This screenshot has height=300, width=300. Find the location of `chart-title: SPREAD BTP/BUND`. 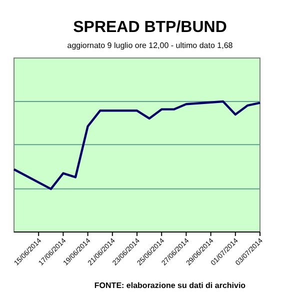

chart-title: SPREAD BTP/BUND is located at coordinates (150, 27).